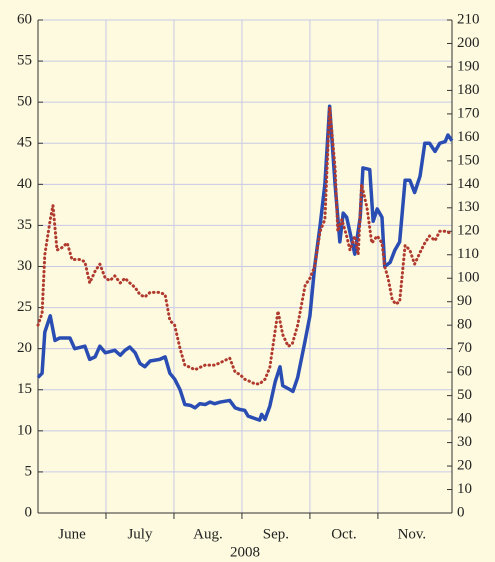 The width and height of the screenshot is (495, 562). What do you see at coordinates (468, 137) in the screenshot?
I see `y2-tick-label: 160` at bounding box center [468, 137].